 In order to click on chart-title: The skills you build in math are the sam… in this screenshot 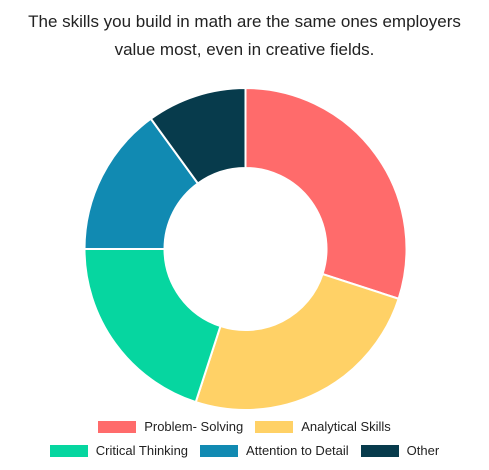, I will do `click(244, 36)`.